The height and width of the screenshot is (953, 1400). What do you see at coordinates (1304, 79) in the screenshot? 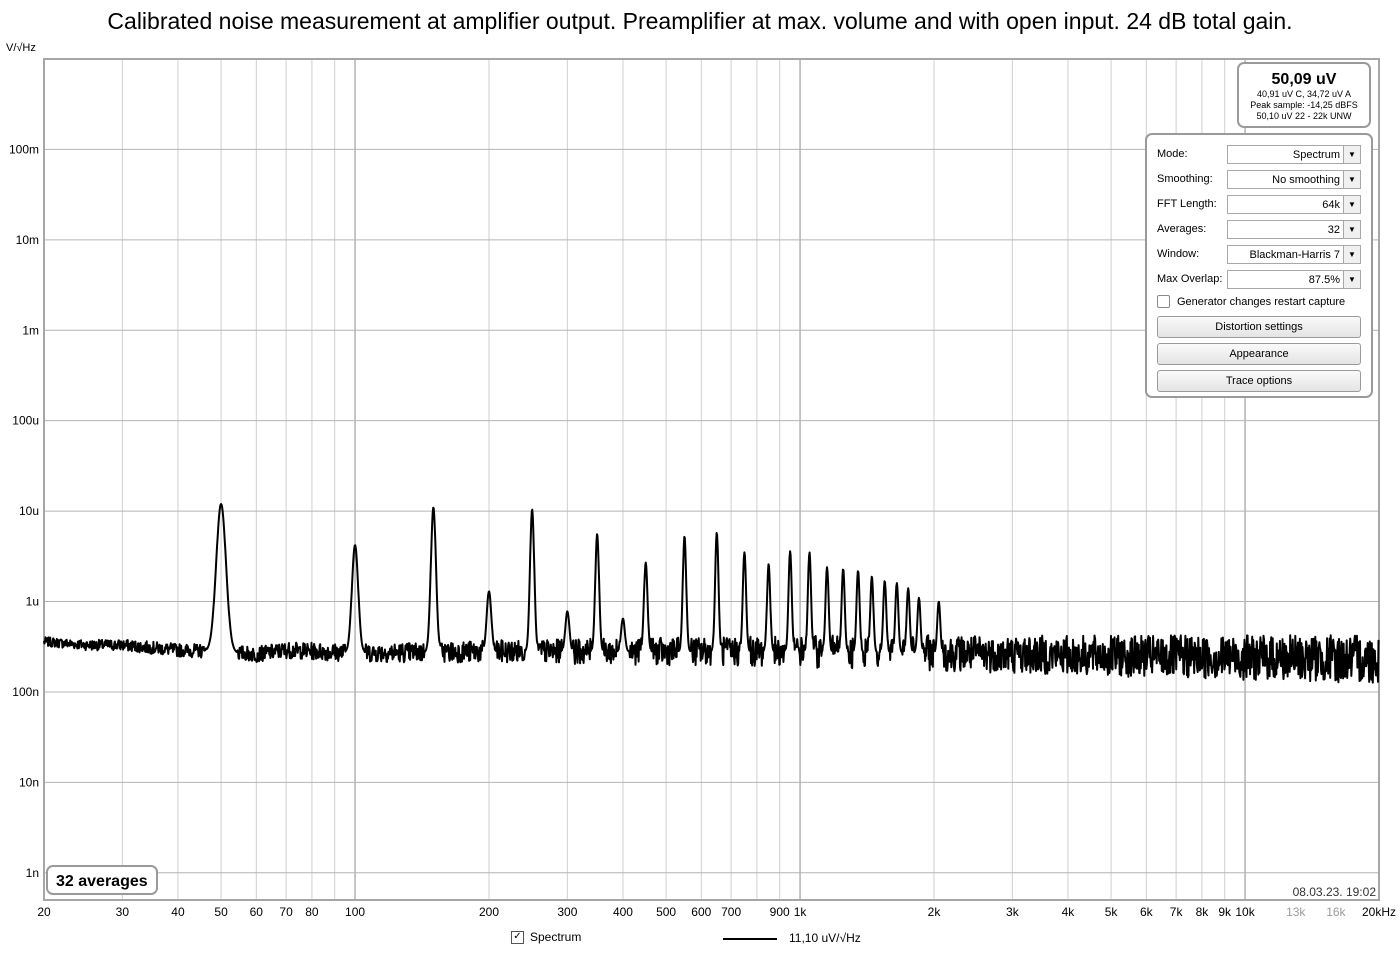
I see `readout-main: 50,09 uV` at bounding box center [1304, 79].